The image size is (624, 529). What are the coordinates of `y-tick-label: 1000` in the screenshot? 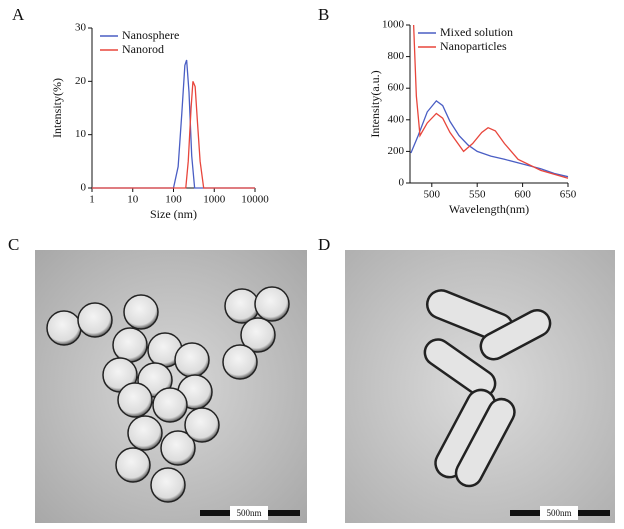 It's located at (393, 25).